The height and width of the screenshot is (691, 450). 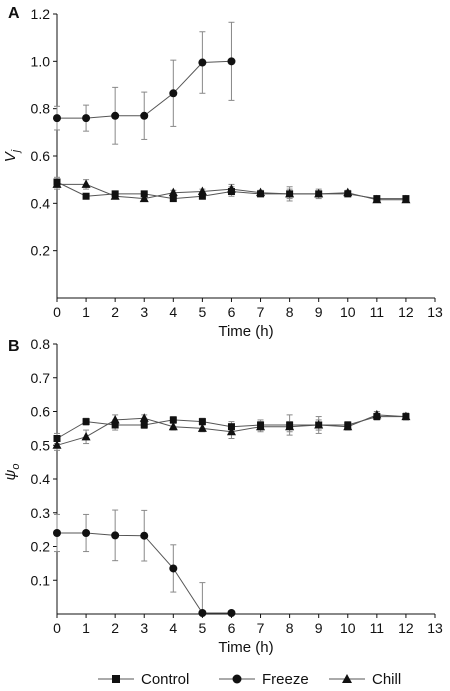 What do you see at coordinates (173, 312) in the screenshot?
I see `panel-a-x-tick-label: 4` at bounding box center [173, 312].